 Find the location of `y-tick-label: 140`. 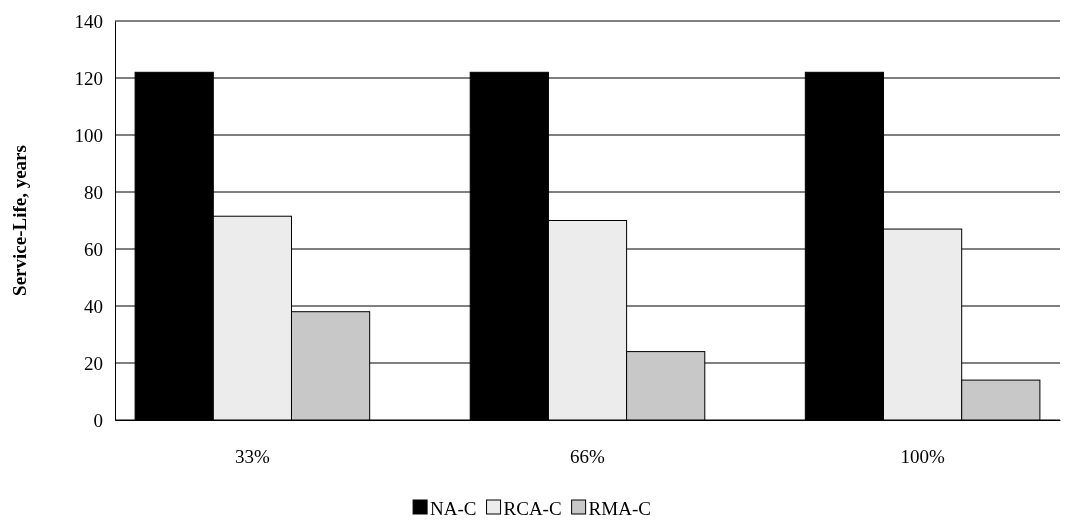

y-tick-label: 140 is located at coordinates (88, 21).